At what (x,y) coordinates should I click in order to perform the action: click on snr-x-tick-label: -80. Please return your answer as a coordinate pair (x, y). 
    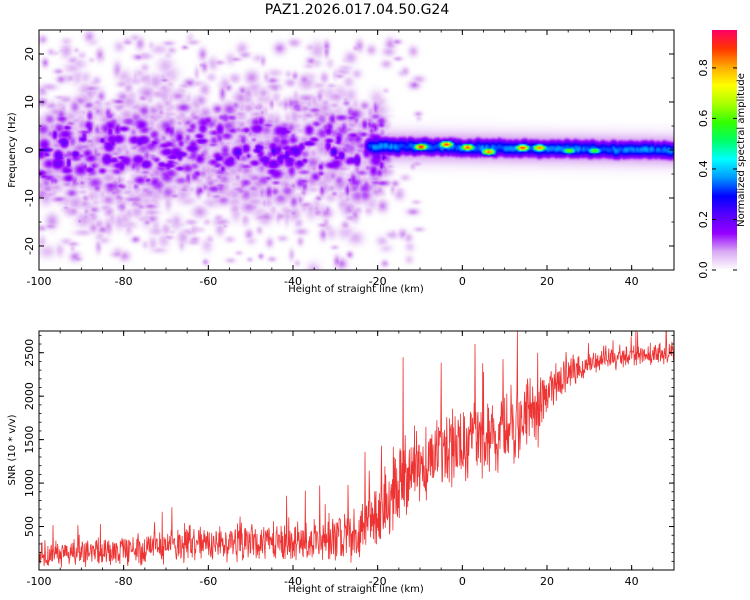
    Looking at the image, I should click on (124, 581).